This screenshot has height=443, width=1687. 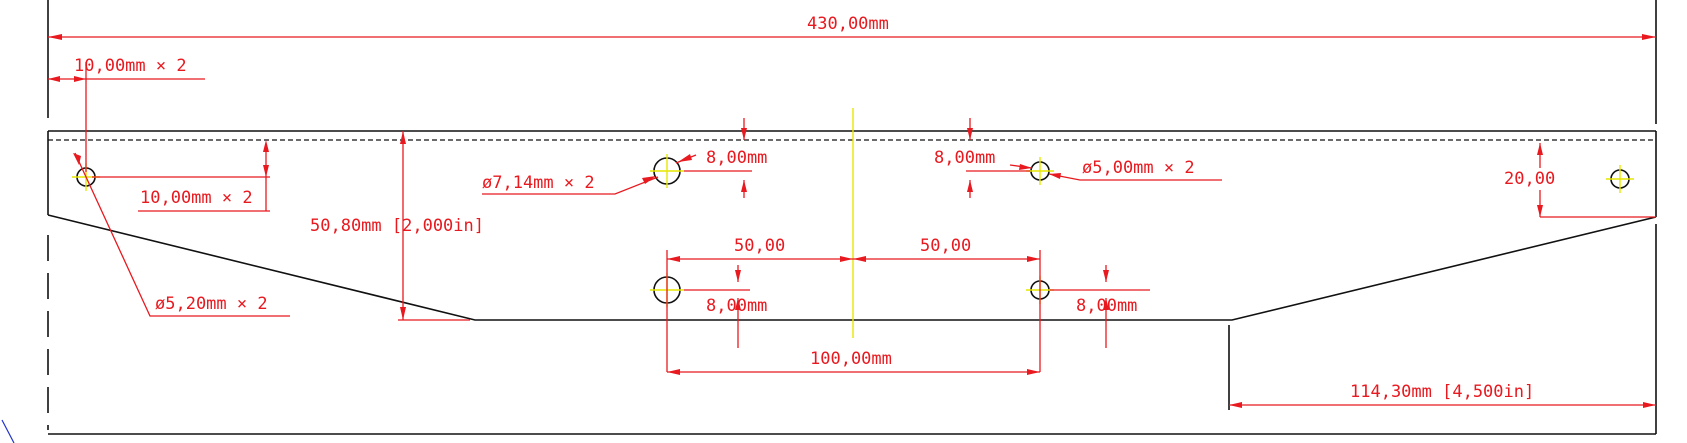 What do you see at coordinates (211, 304) in the screenshot?
I see `label-hole-dia-small: ø5,20mm × 2` at bounding box center [211, 304].